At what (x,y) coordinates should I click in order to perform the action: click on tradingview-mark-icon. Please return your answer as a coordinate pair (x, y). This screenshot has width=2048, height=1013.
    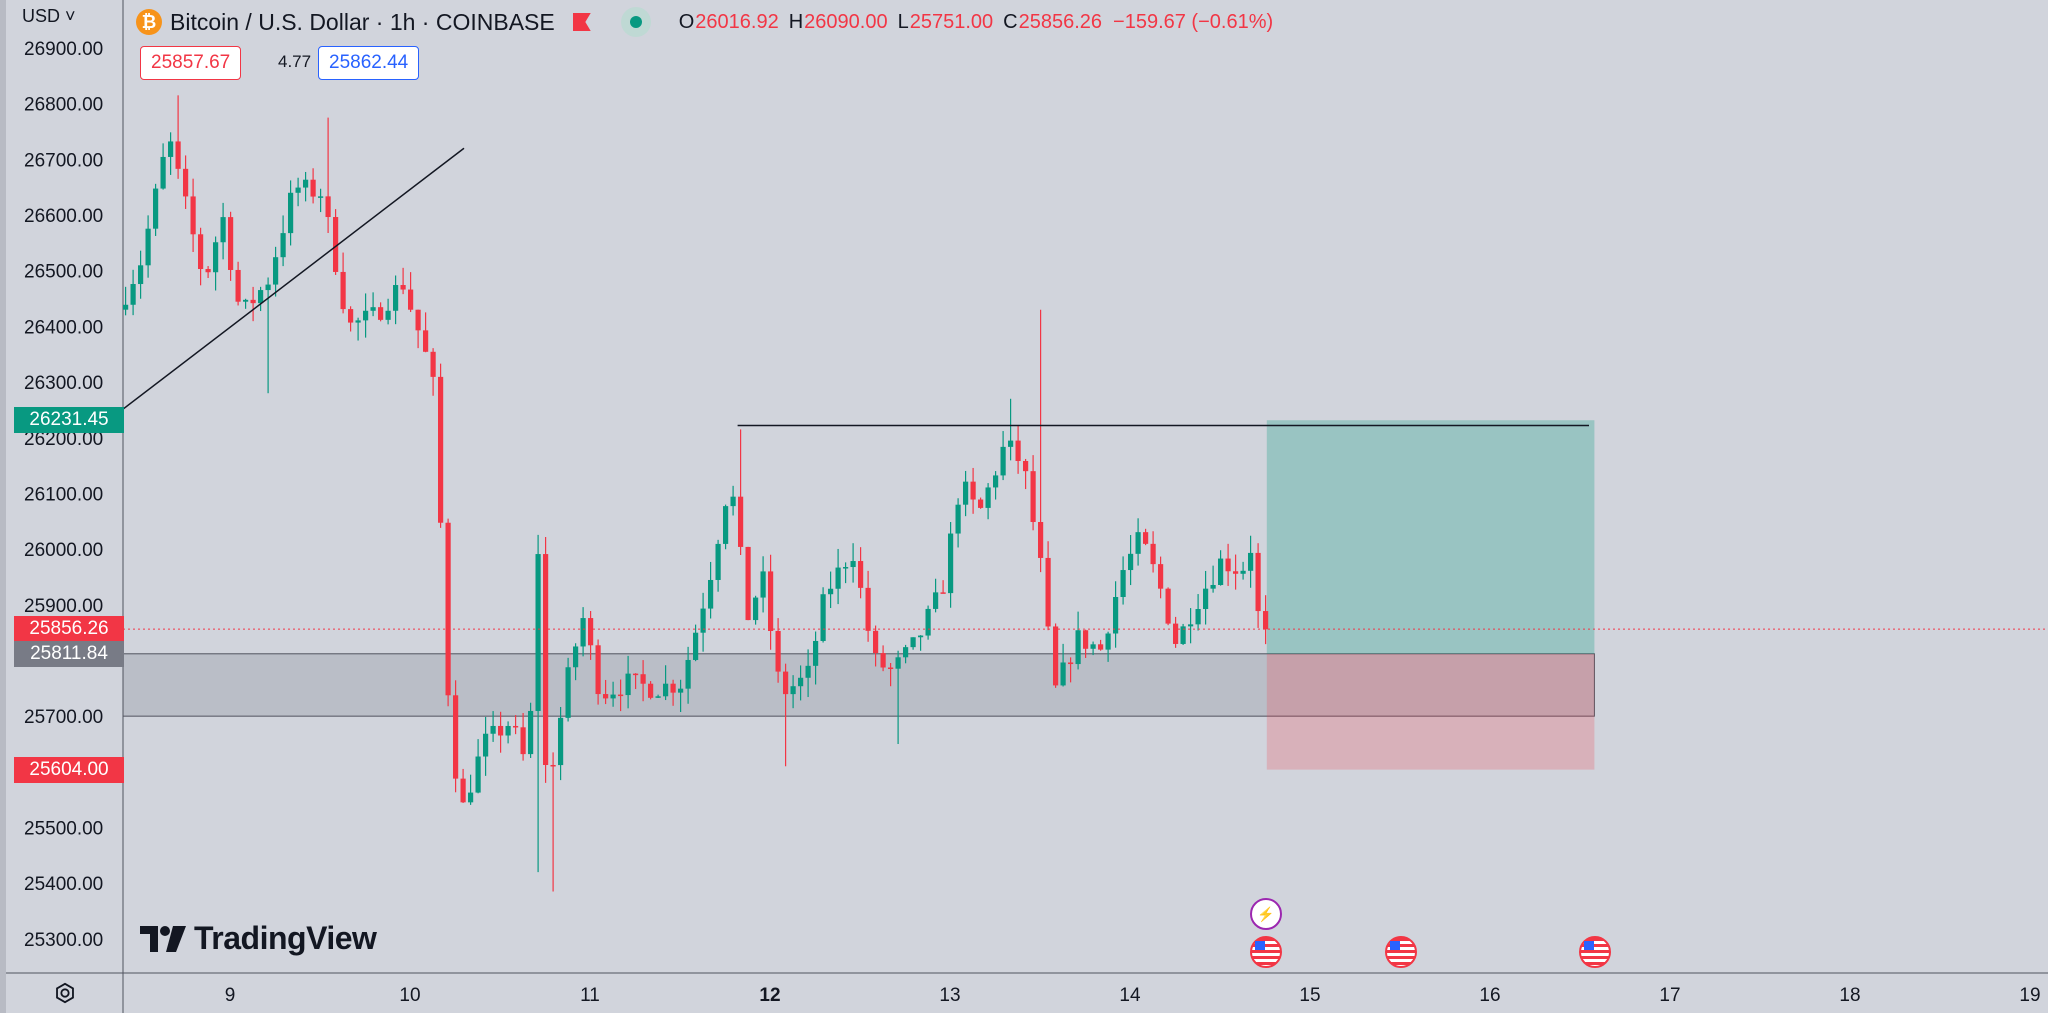
    Looking at the image, I should click on (163, 938).